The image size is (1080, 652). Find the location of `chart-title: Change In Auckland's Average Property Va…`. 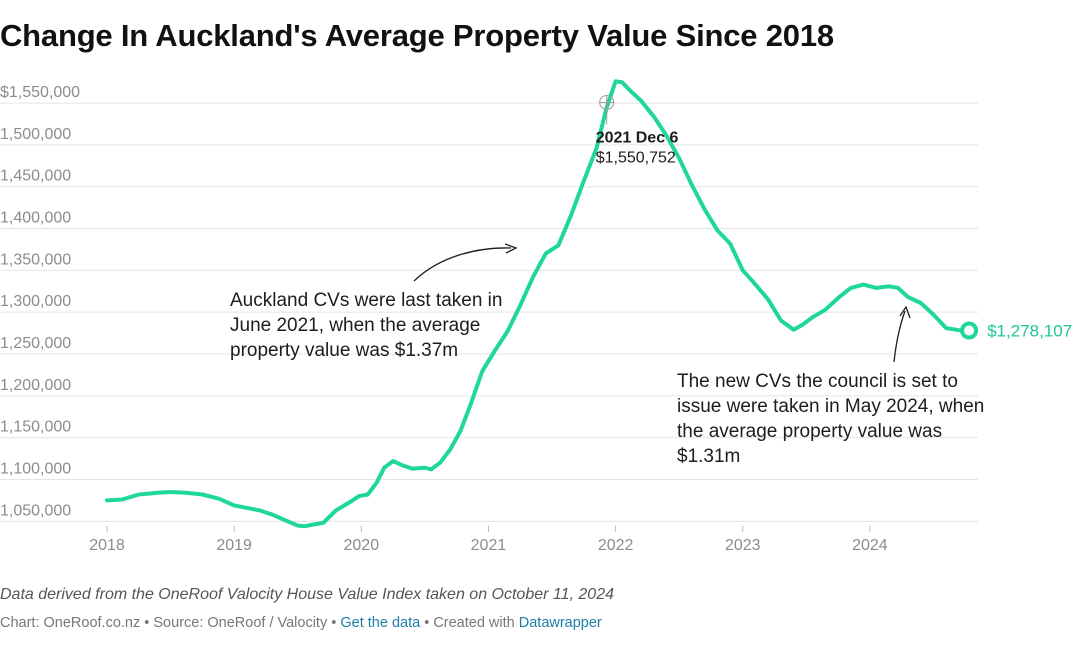

chart-title: Change In Auckland's Average Property Va… is located at coordinates (417, 35).